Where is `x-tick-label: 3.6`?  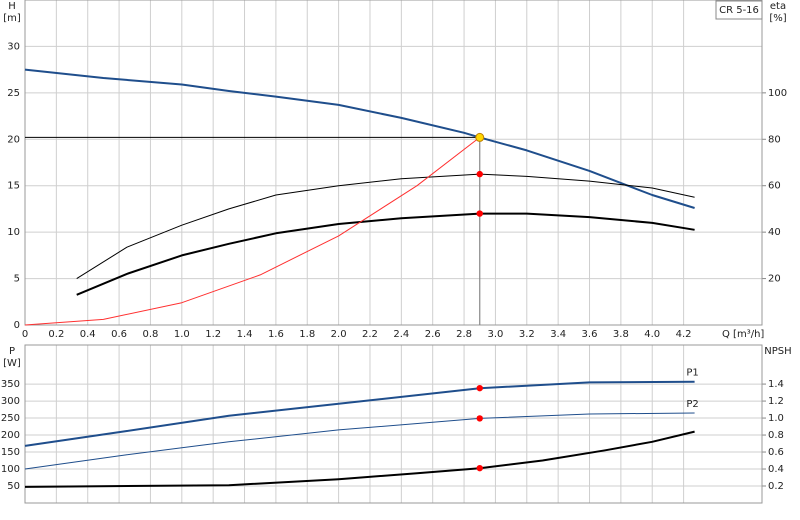 x-tick-label: 3.6 is located at coordinates (590, 334).